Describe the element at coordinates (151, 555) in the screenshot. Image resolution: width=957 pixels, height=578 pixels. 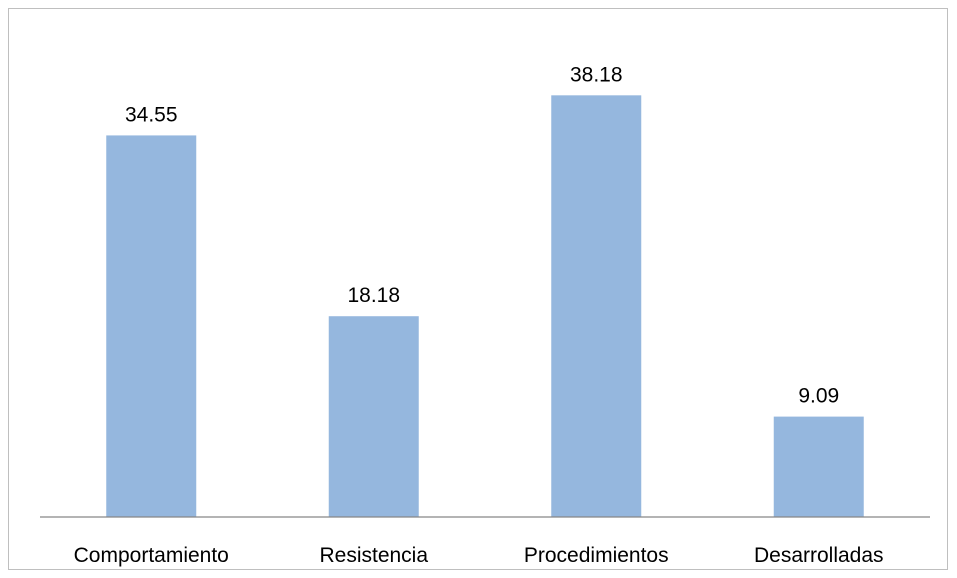
I see `x-tick-label-comportamiento: Comportamiento` at that location.